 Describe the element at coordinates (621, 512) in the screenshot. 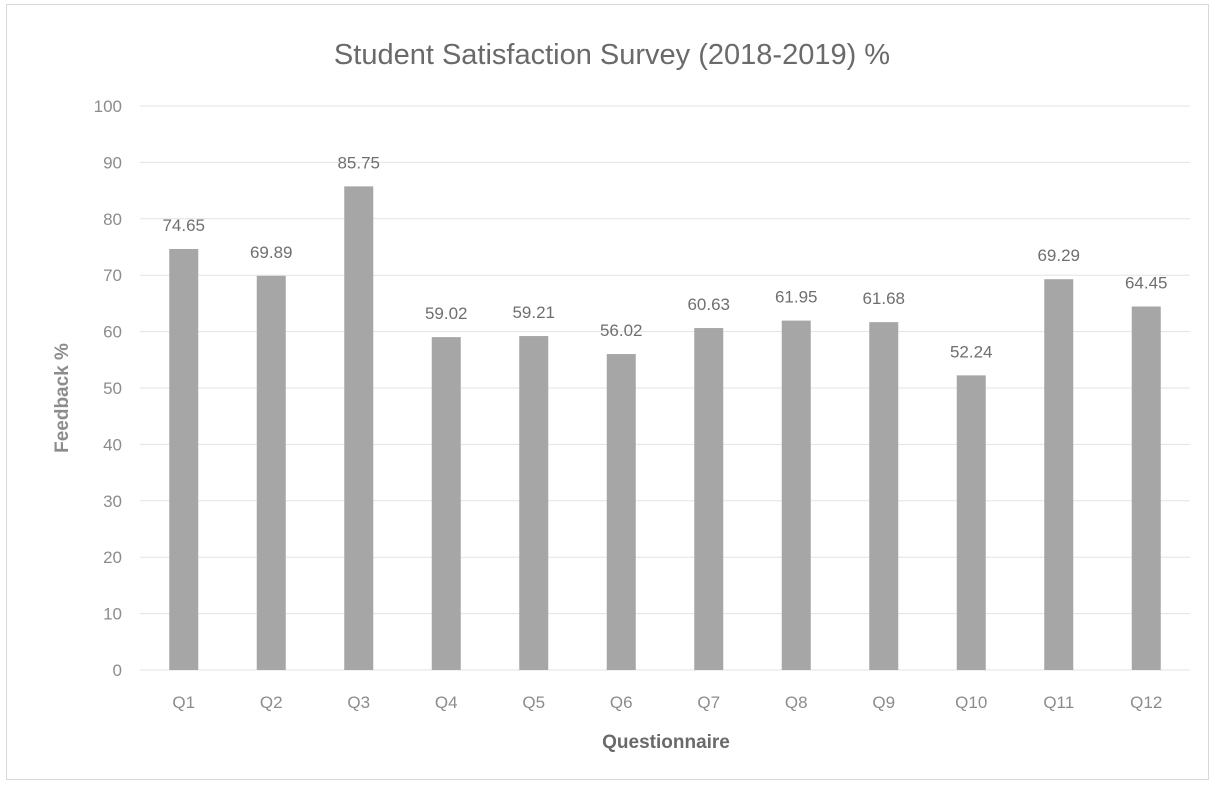

I see `bar-q6` at that location.